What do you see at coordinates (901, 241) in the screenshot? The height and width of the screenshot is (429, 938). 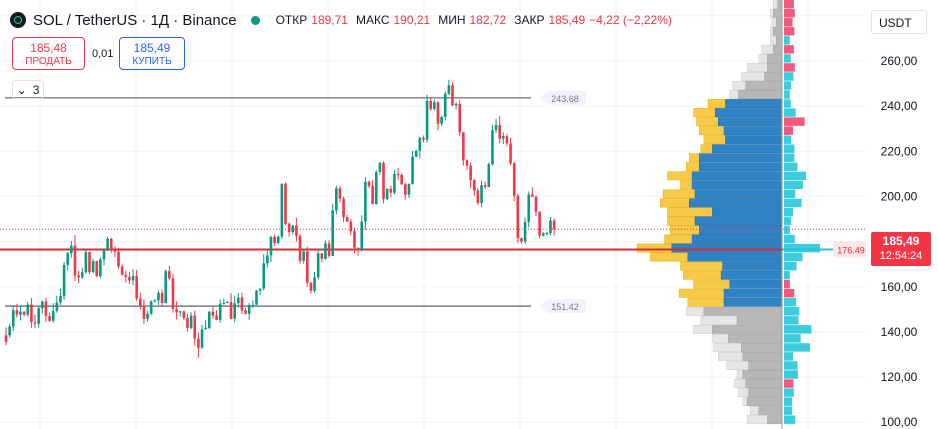 I see `last-price-value: 185,49` at bounding box center [901, 241].